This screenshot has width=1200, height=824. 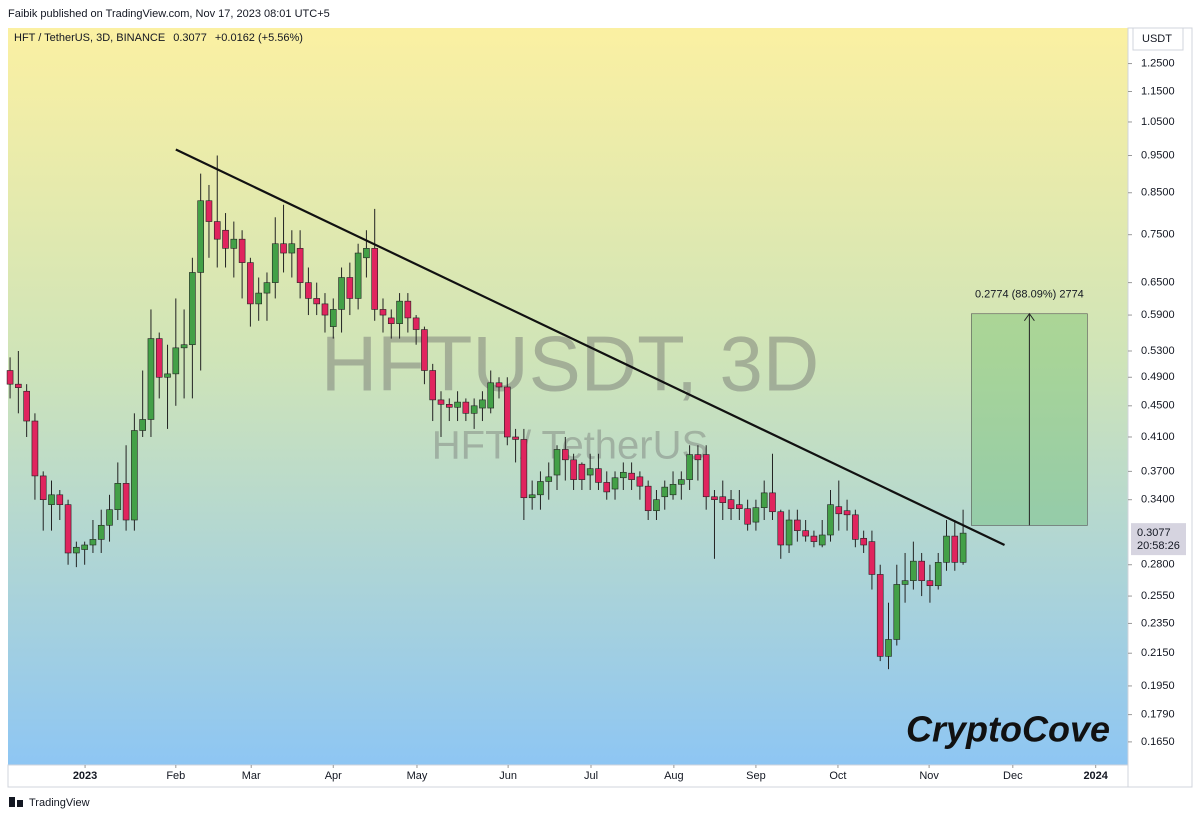 I want to click on countdown: 20:58:26, so click(x=1158, y=546).